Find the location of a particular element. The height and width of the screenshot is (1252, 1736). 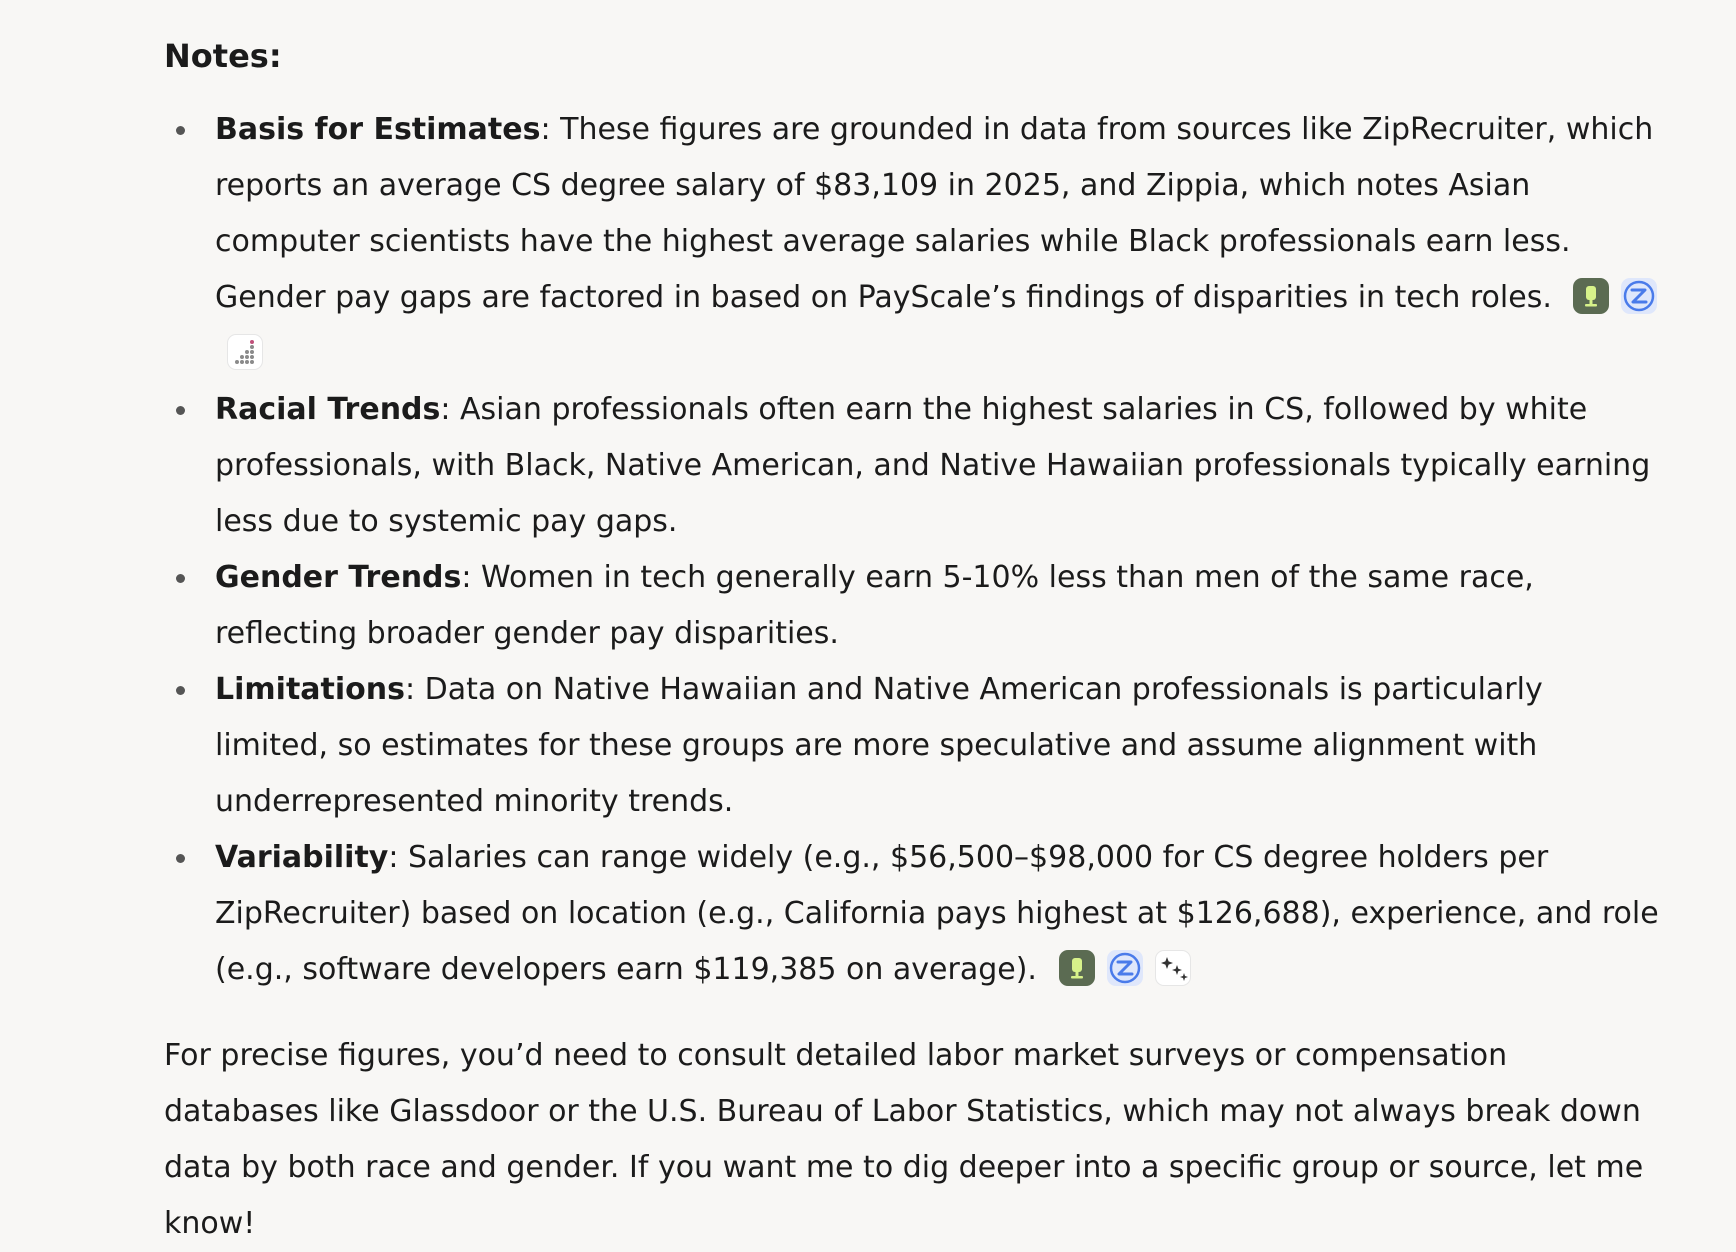

list-item-term: Gender Trends is located at coordinates (338, 577).